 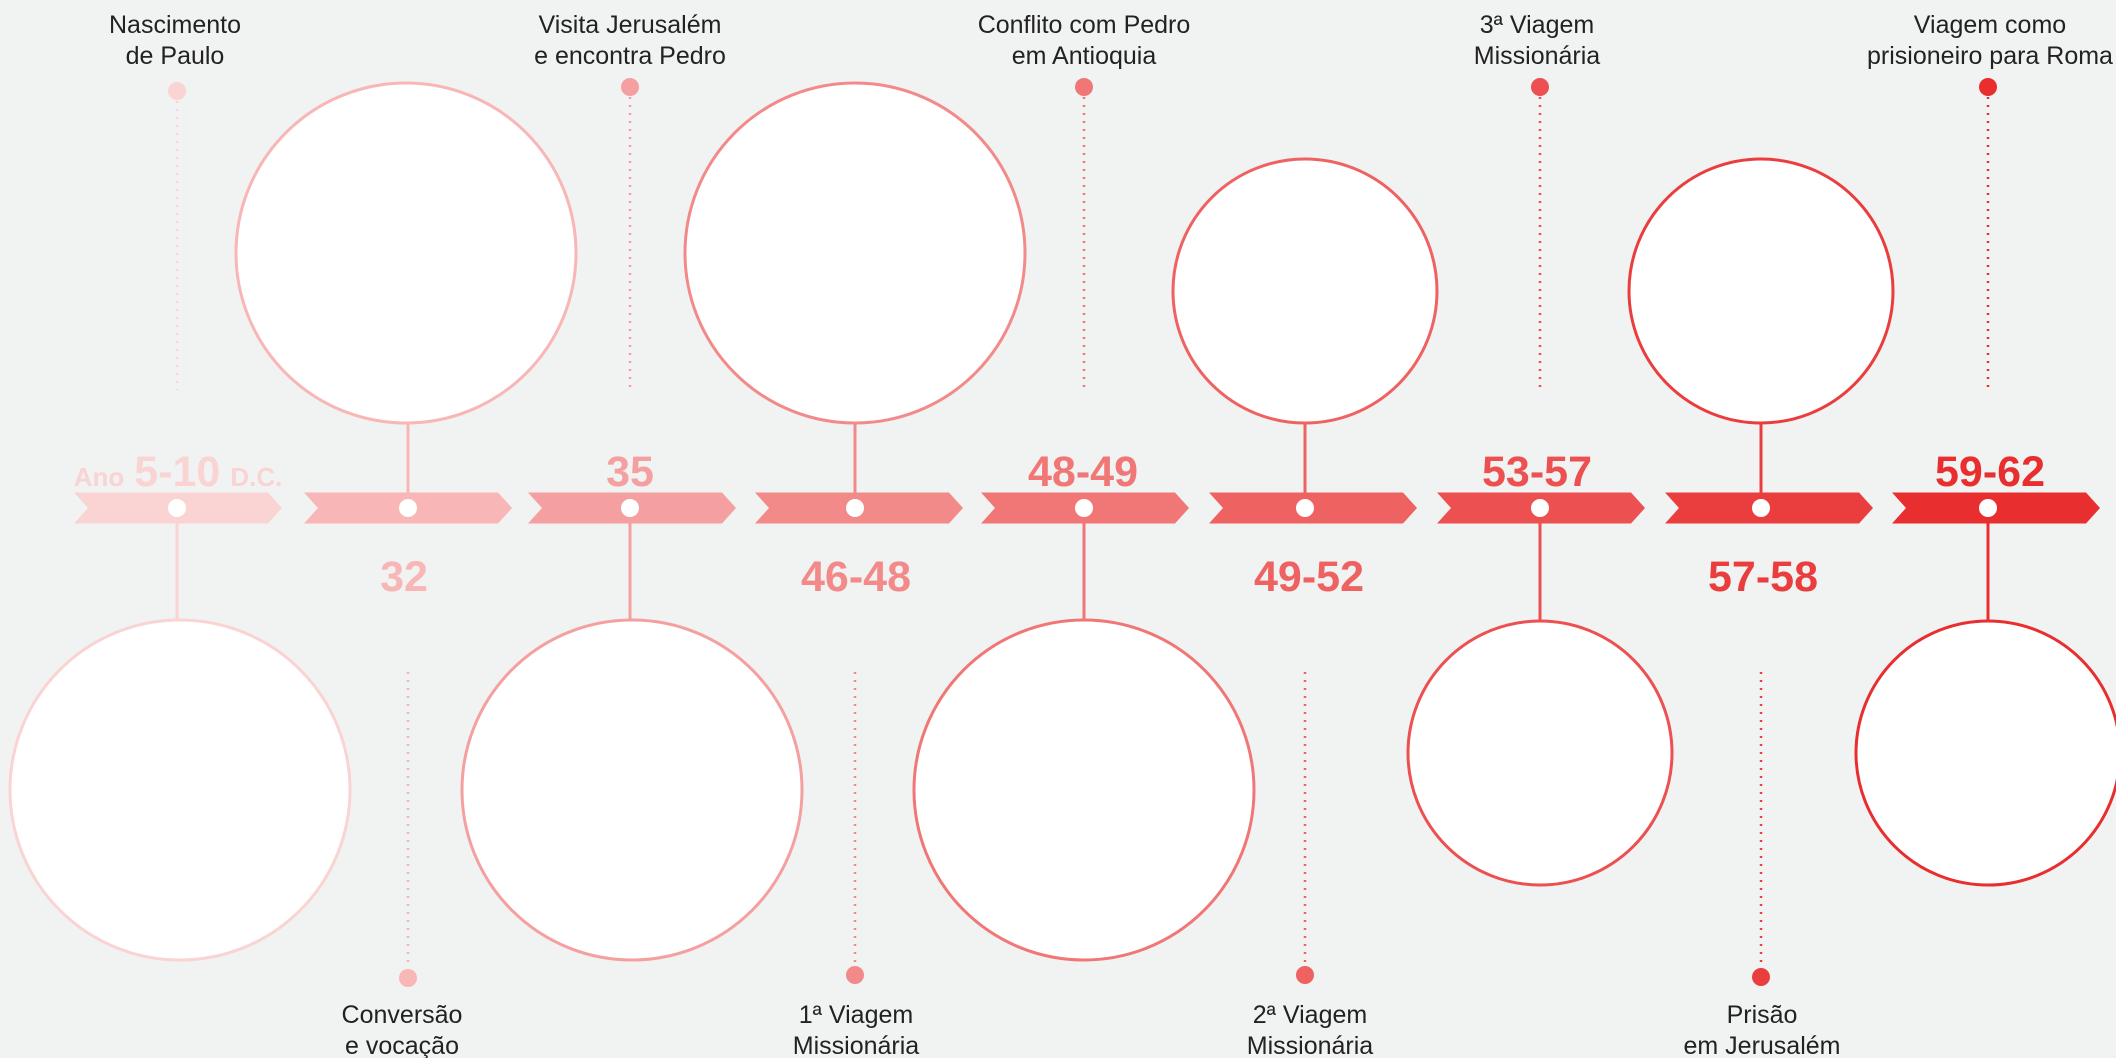 I want to click on event-label-line1: Conversão, so click(x=402, y=1015).